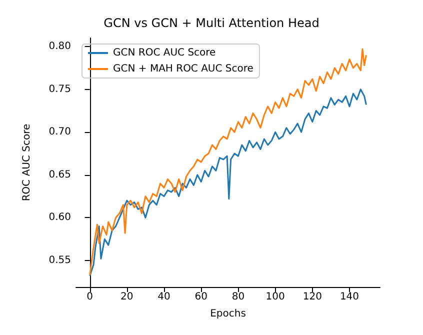  I want to click on chart-title: GCN vs GCN + Multi Attention Head, so click(212, 23).